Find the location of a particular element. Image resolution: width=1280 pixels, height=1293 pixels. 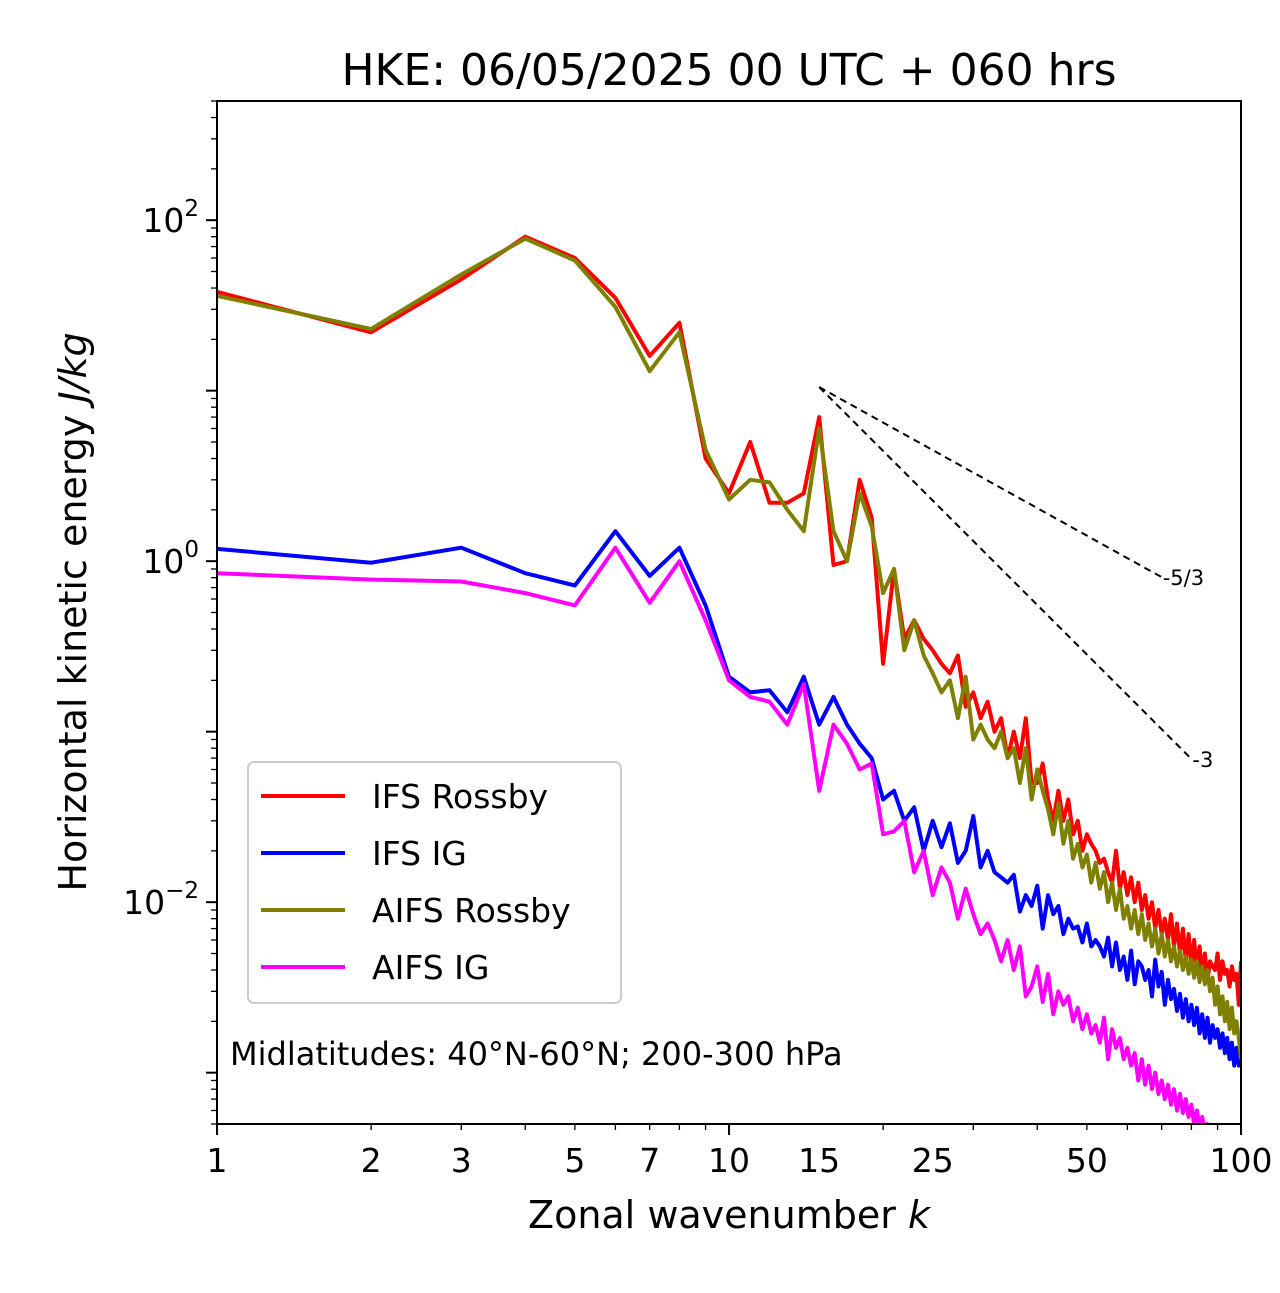

legend: IFS Rossby IFS IG AIFS Rossby AIFS IG is located at coordinates (434, 882).